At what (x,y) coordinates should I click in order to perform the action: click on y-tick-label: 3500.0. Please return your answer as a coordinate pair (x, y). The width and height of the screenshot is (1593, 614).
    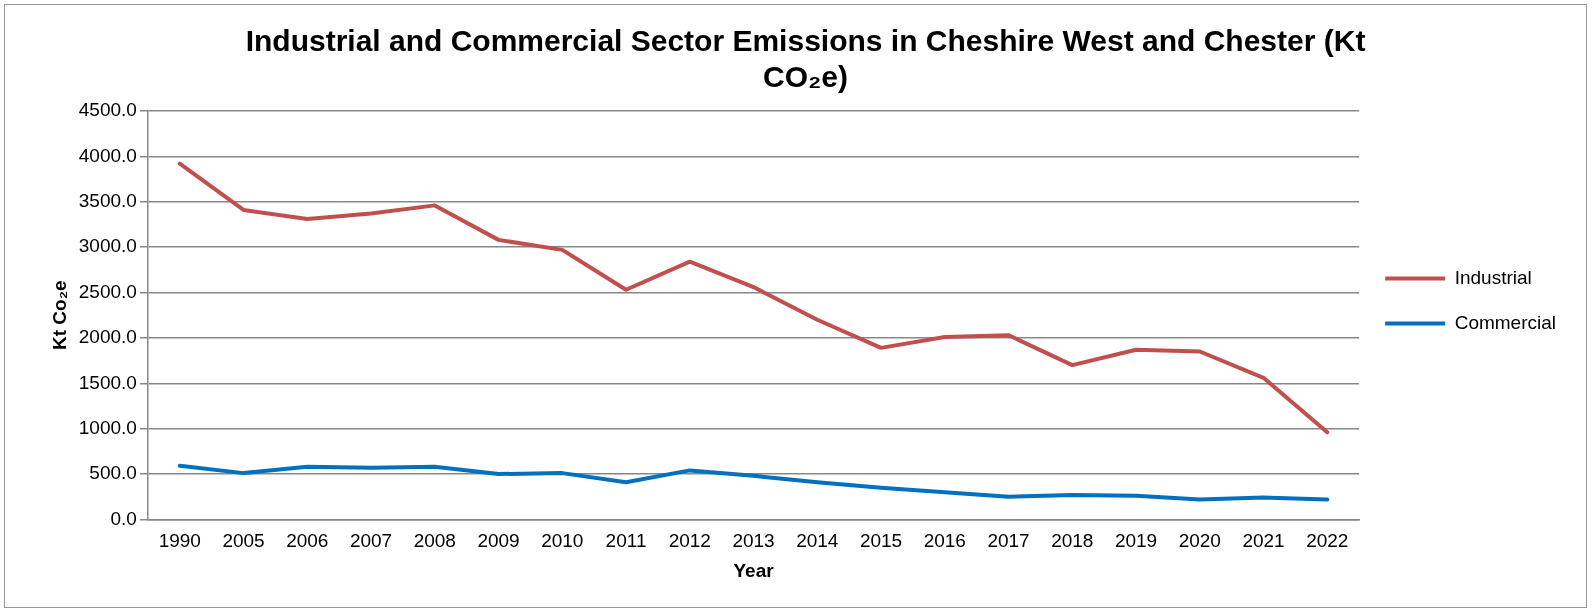
    Looking at the image, I should click on (107, 200).